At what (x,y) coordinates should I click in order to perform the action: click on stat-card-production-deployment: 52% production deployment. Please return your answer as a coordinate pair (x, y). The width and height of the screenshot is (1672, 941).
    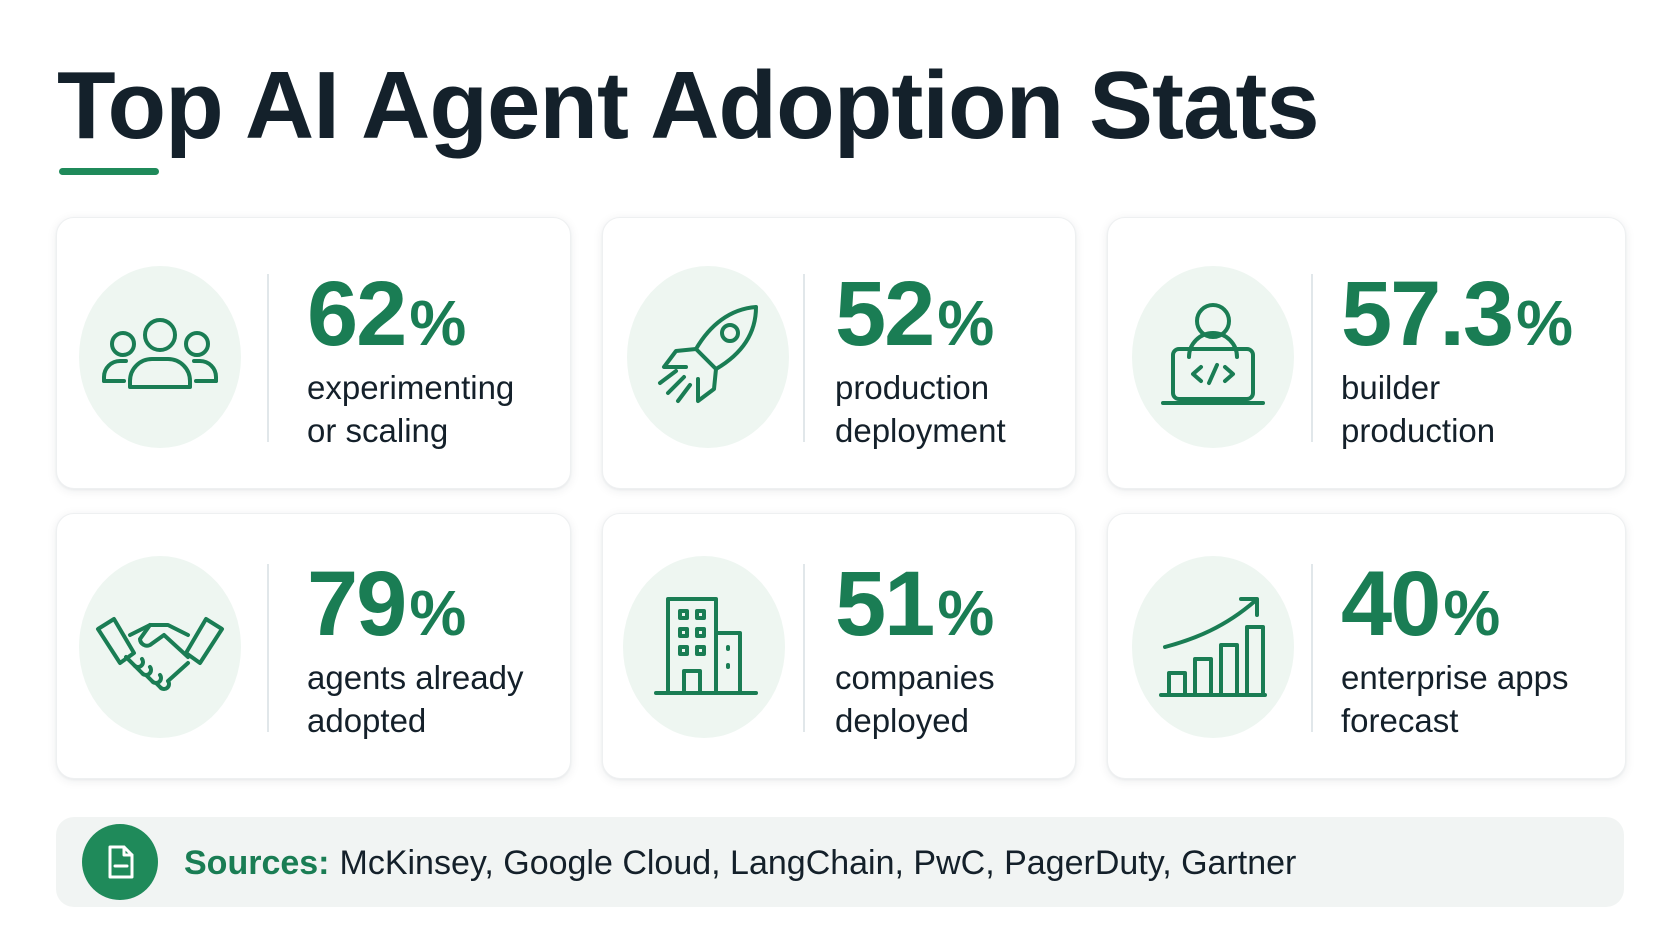
    Looking at the image, I should click on (839, 353).